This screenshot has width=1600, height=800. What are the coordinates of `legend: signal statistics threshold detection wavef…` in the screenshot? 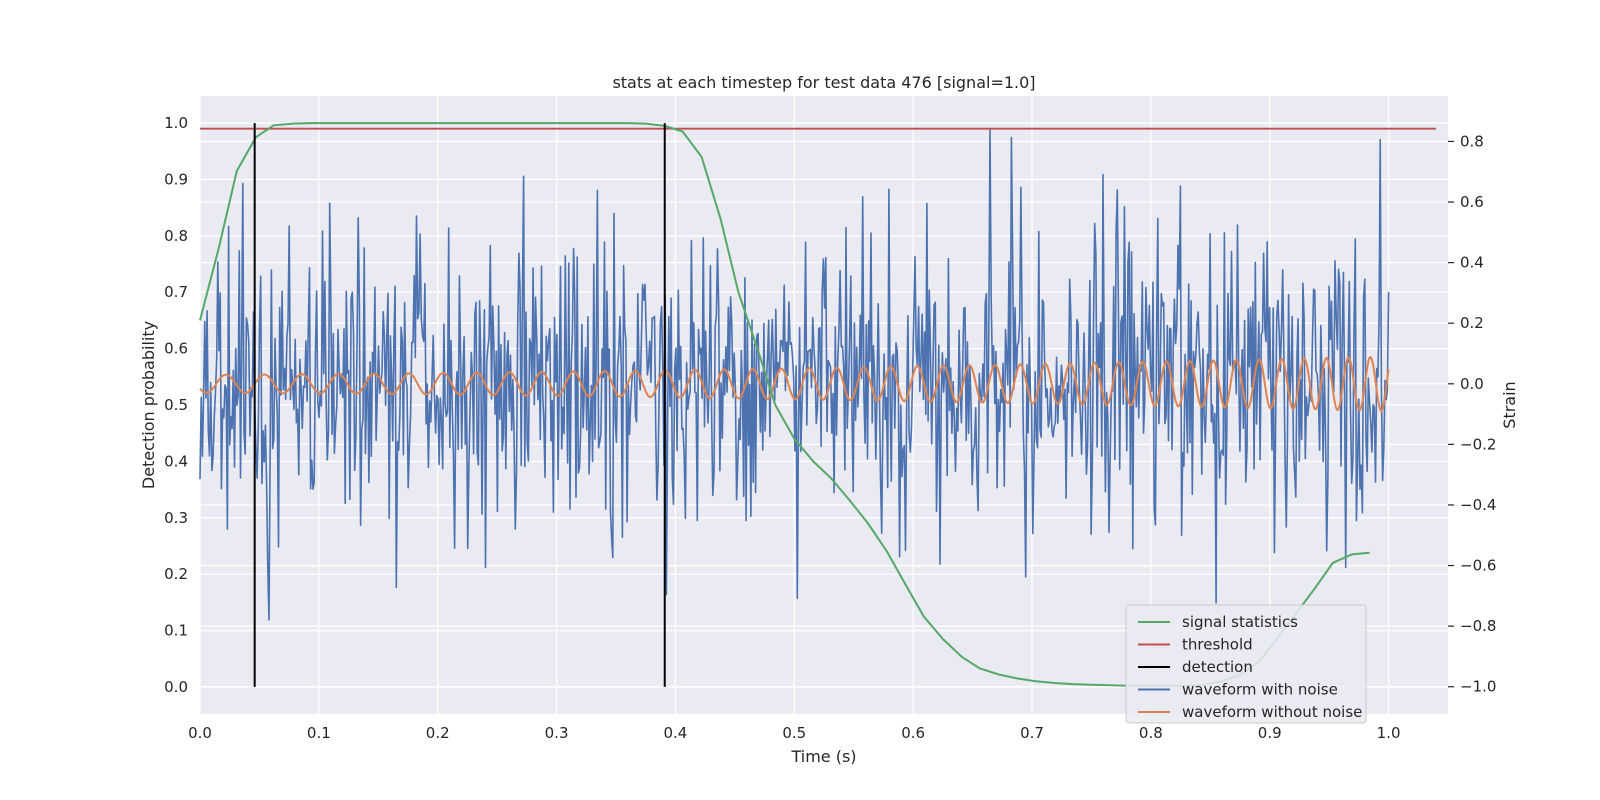 It's located at (1246, 664).